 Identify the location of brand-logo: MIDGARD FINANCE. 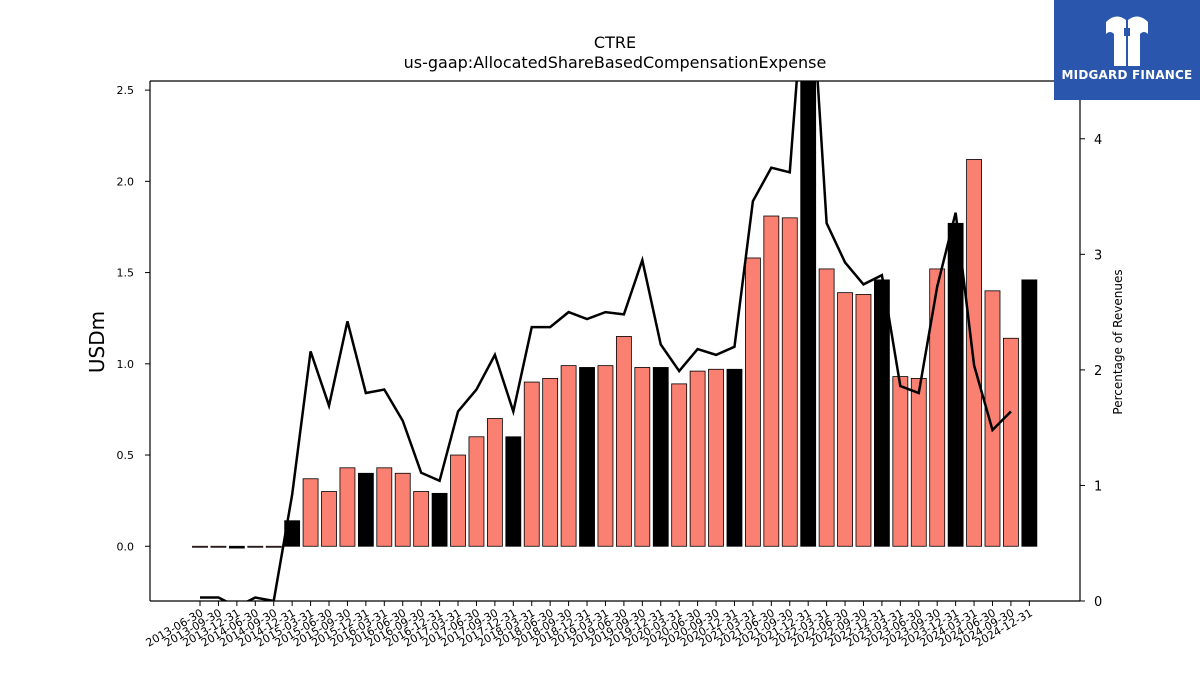
(1127, 50).